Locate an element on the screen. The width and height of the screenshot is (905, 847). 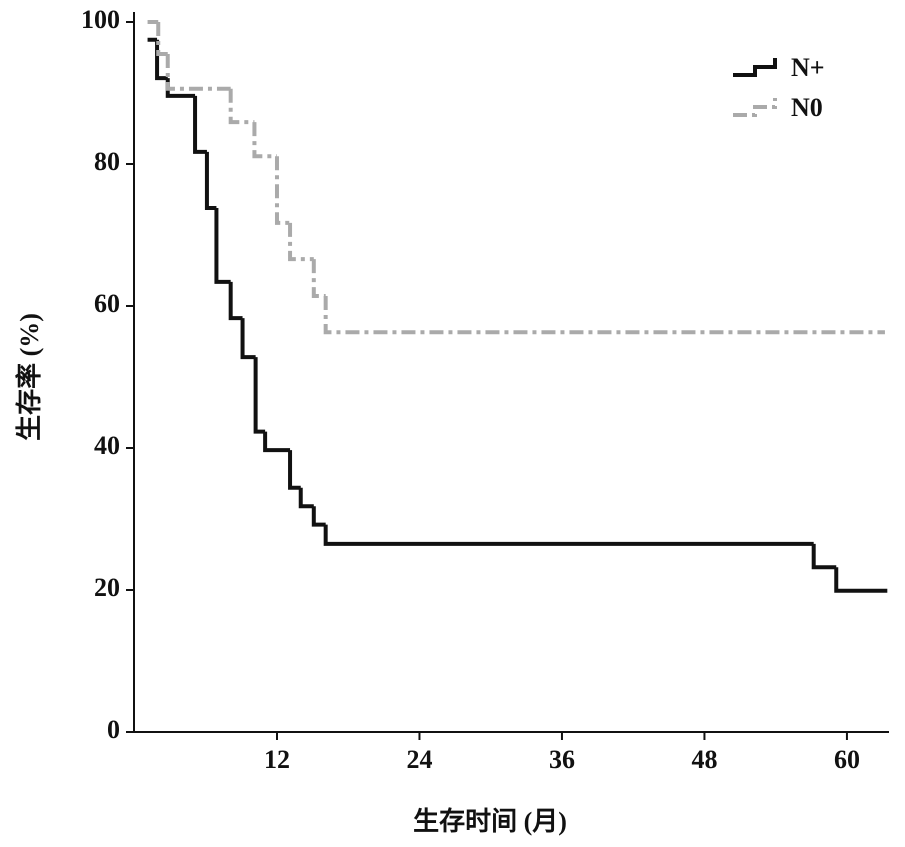
y-tick-label: 40 is located at coordinates (107, 445).